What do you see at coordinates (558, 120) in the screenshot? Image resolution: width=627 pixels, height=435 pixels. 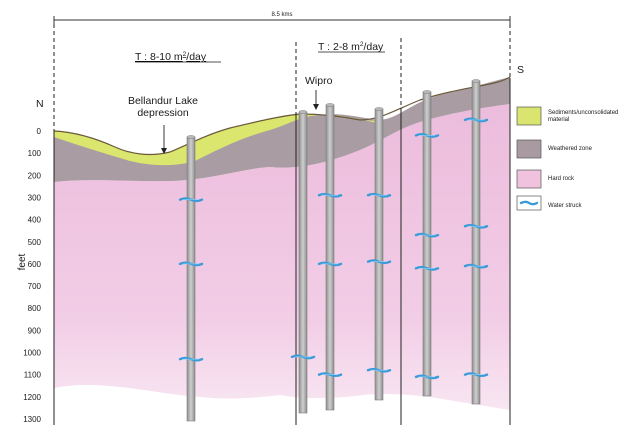 I see `legend-label-line2: material` at bounding box center [558, 120].